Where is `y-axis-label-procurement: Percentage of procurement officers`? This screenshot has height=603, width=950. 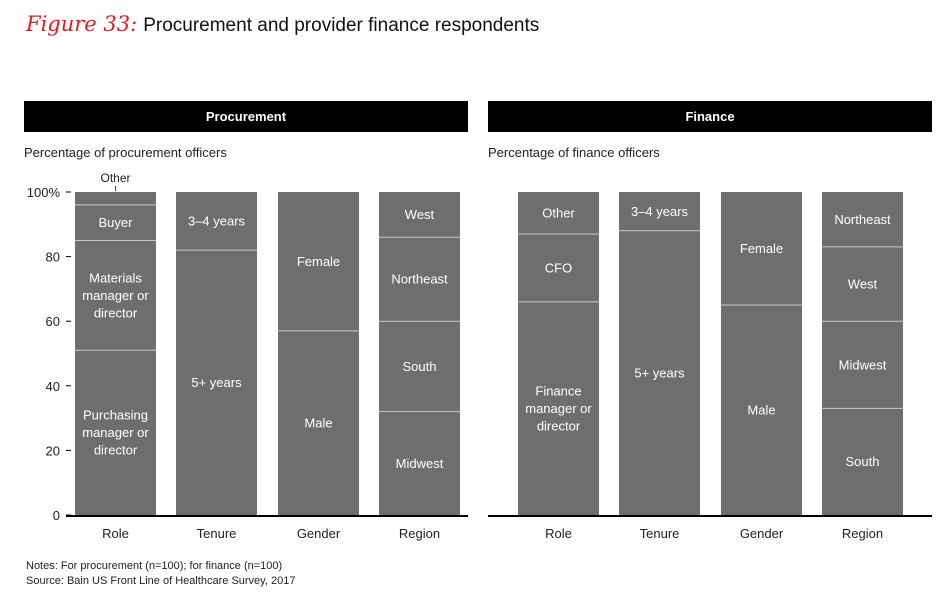 y-axis-label-procurement: Percentage of procurement officers is located at coordinates (125, 152).